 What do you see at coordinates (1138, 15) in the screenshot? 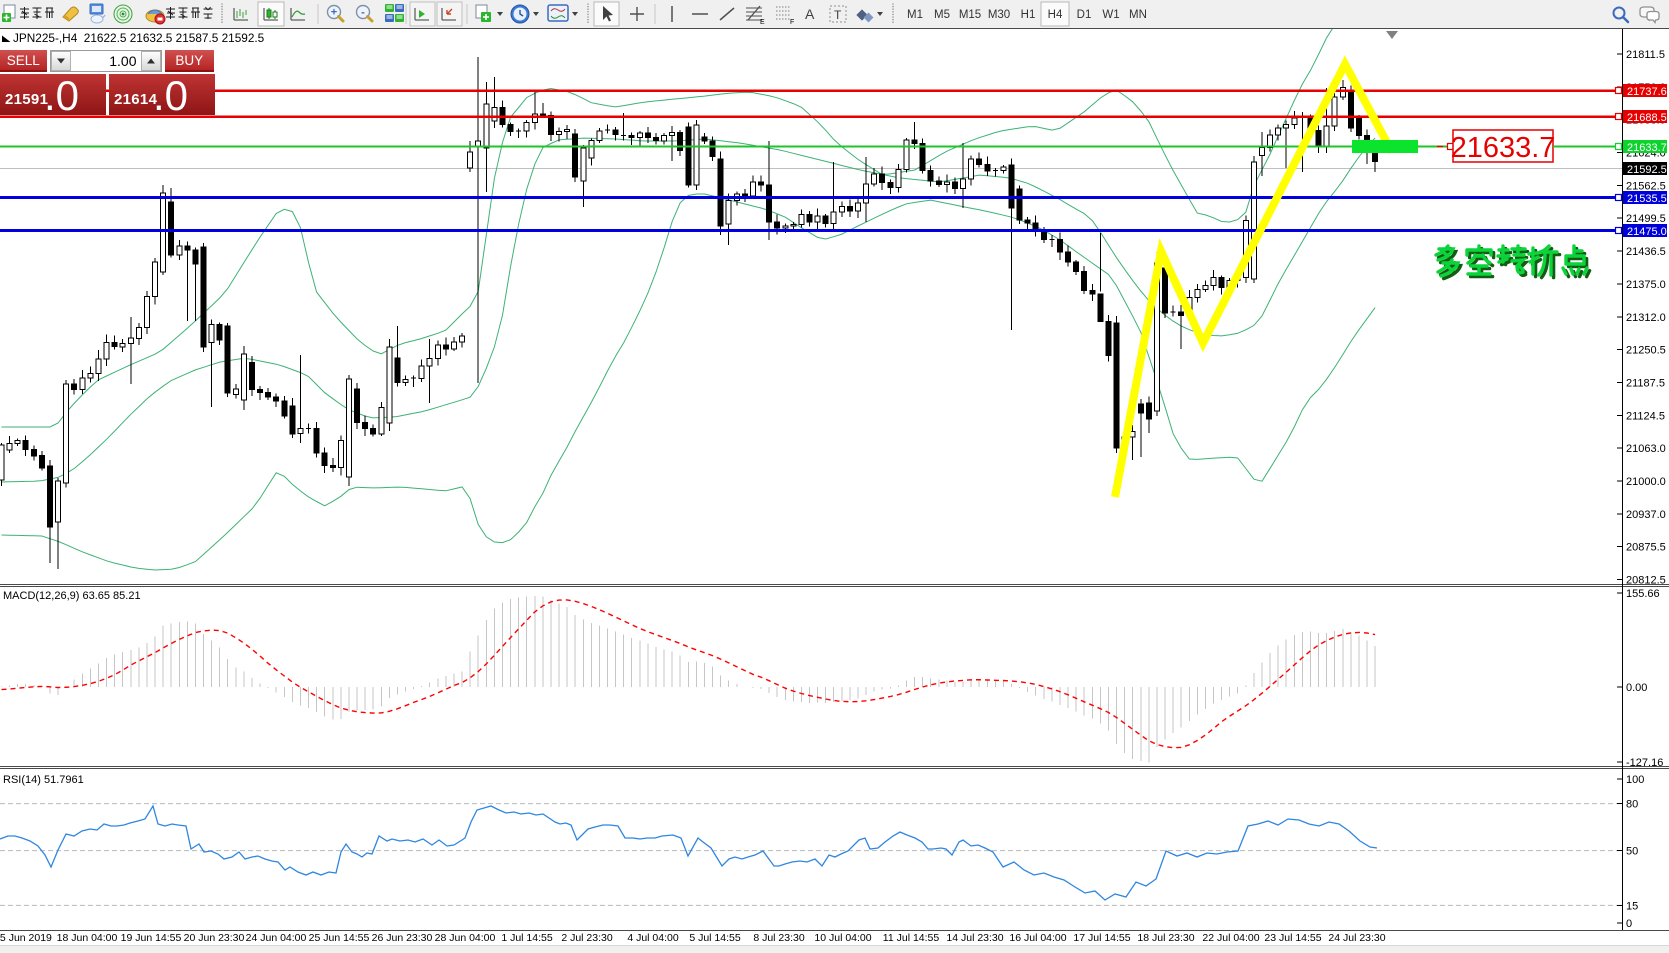
I see `svg-text: MN` at bounding box center [1138, 15].